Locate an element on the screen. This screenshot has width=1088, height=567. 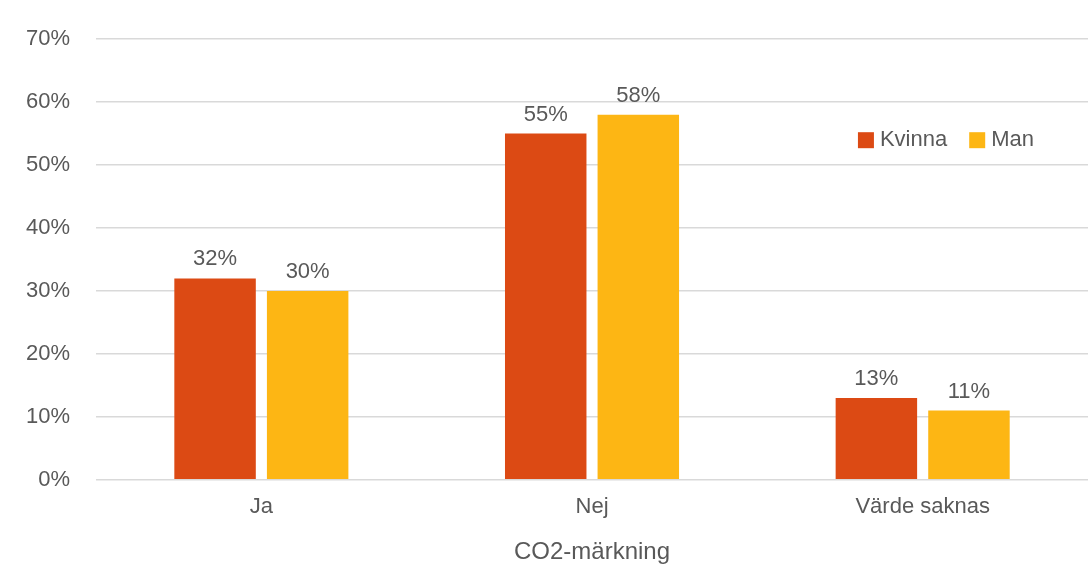
y-tick-label: 20% is located at coordinates (48, 352).